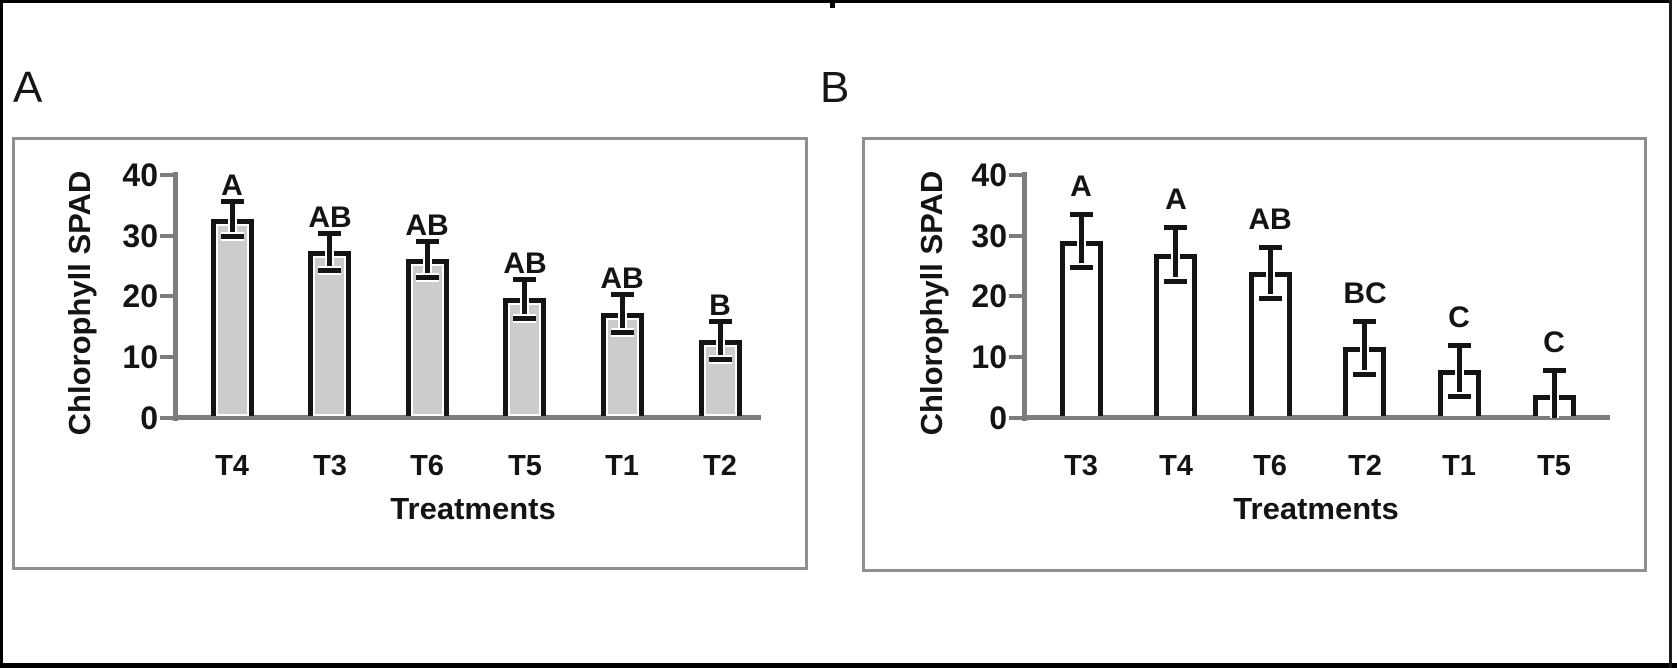 The image size is (1677, 668). What do you see at coordinates (79, 303) in the screenshot?
I see `panel-a-y-axis-title: Chlorophyll SPAD` at bounding box center [79, 303].